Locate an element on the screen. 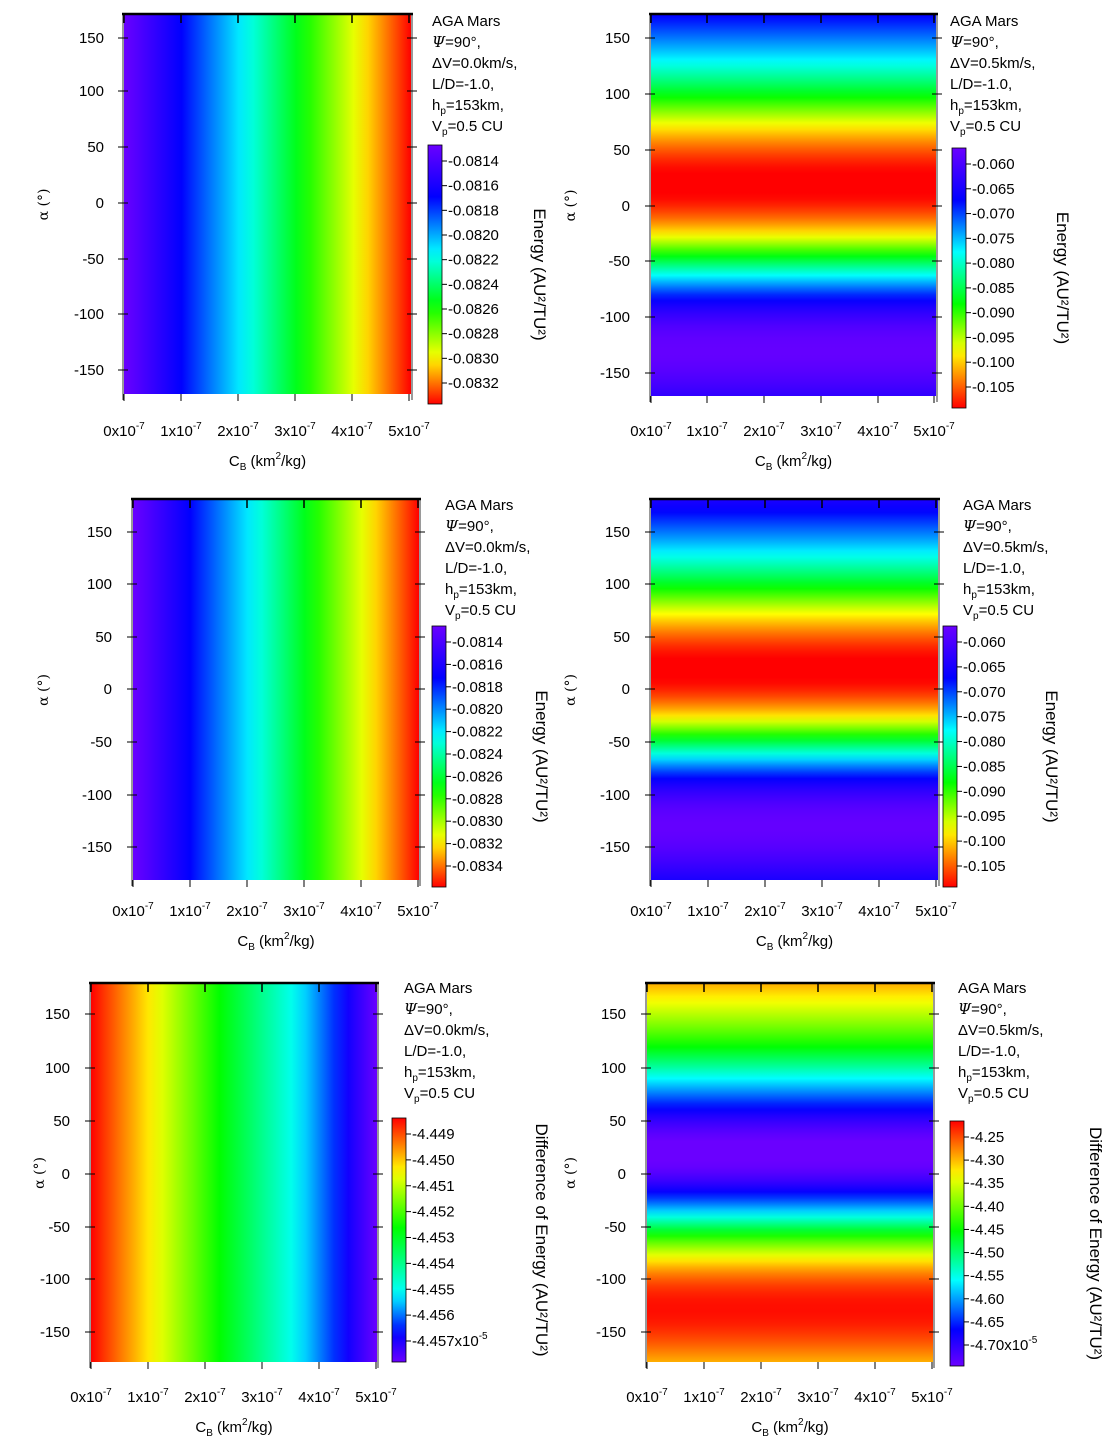 The image size is (1119, 1455). colorbar is located at coordinates (950, 756).